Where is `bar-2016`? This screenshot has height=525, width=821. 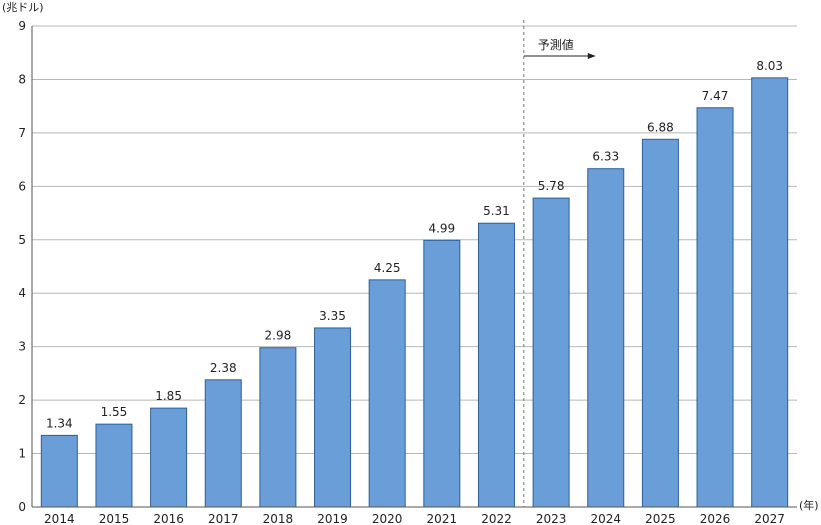 bar-2016 is located at coordinates (169, 457).